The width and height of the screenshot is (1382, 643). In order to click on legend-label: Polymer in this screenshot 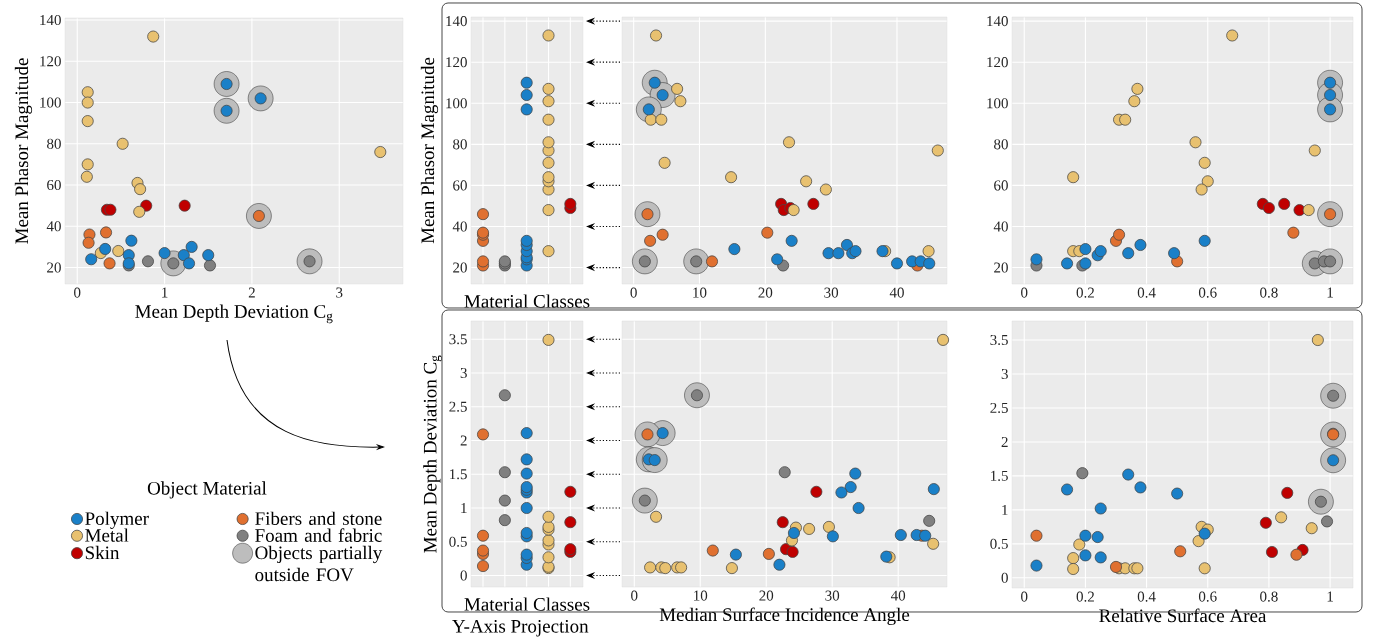, I will do `click(117, 520)`.